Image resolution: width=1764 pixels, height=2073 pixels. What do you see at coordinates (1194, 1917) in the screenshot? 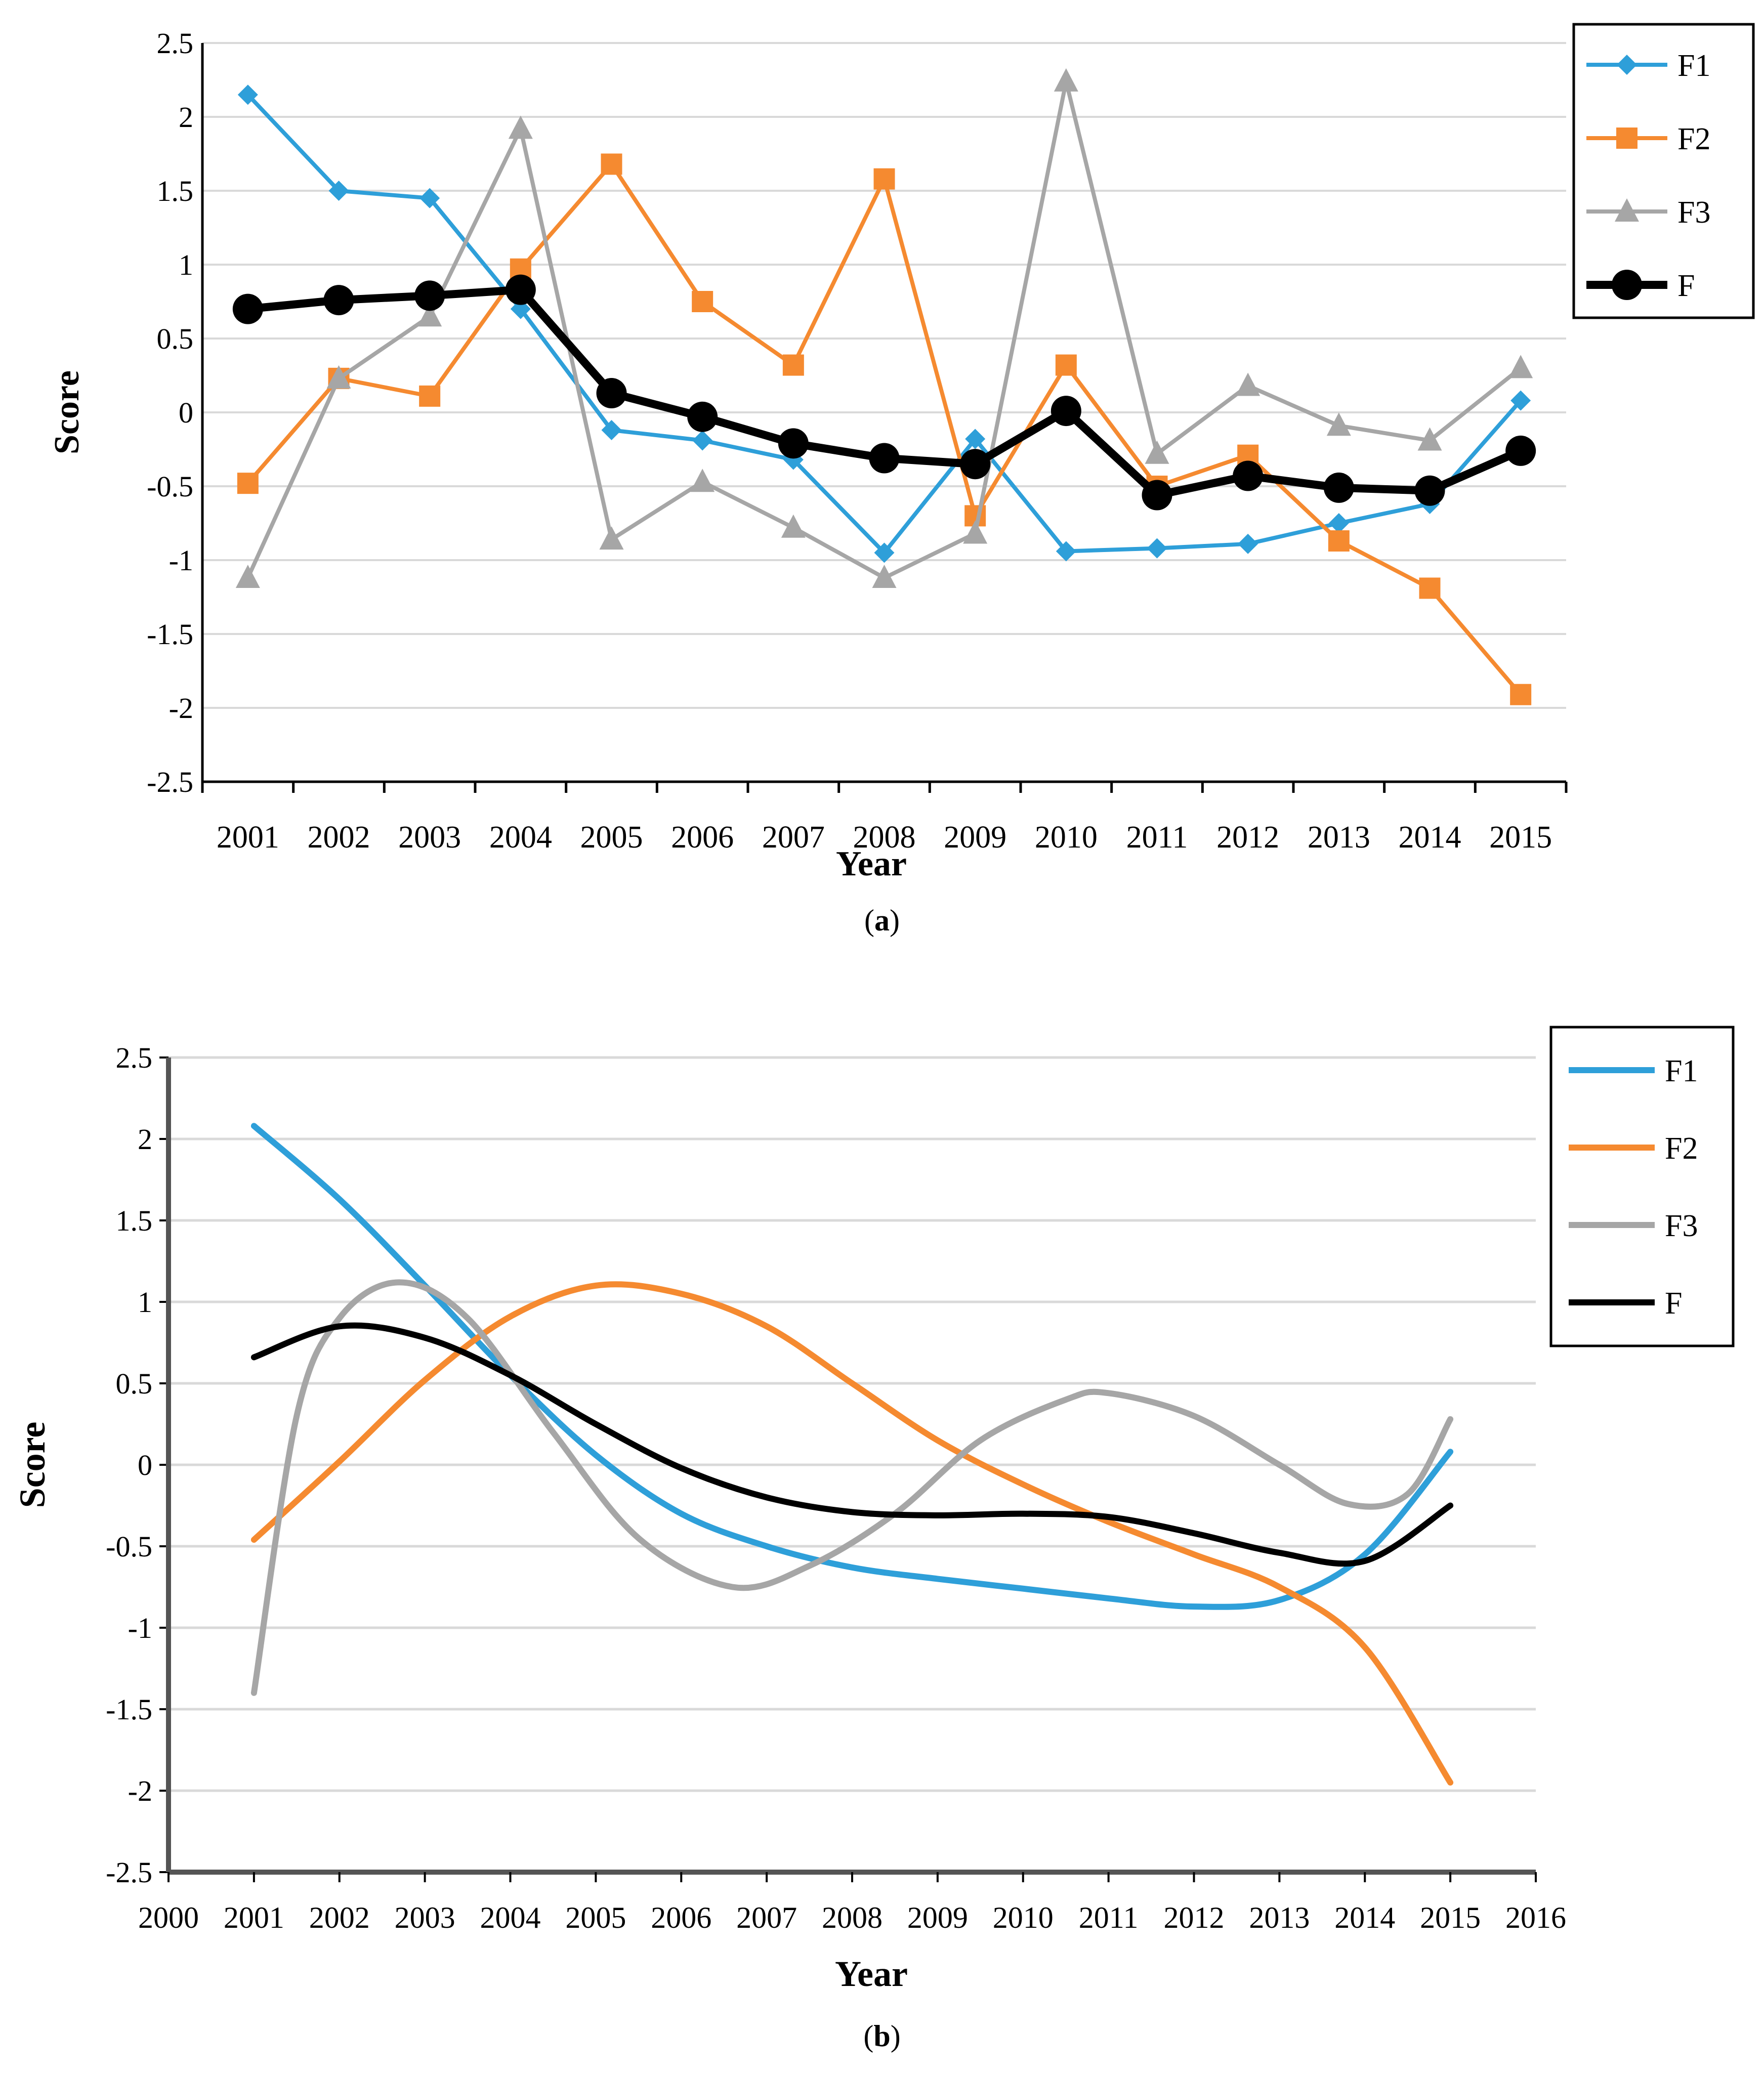
I see `x-tick-label: 2012` at bounding box center [1194, 1917].